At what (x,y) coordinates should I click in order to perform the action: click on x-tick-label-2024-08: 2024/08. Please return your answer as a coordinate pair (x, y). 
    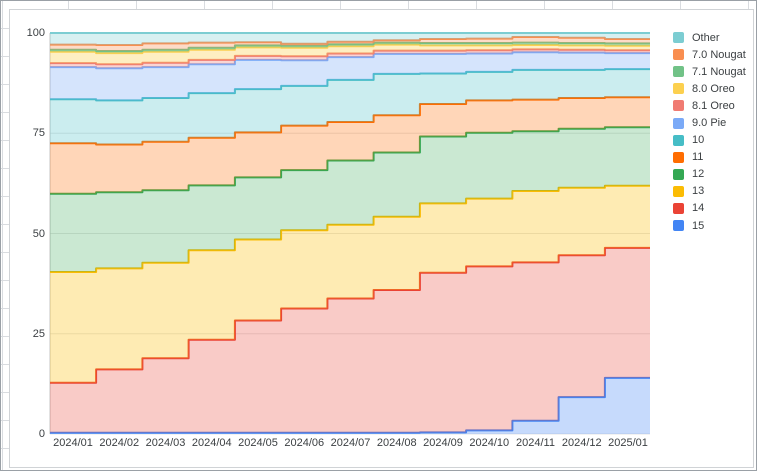
    Looking at the image, I should click on (396, 443).